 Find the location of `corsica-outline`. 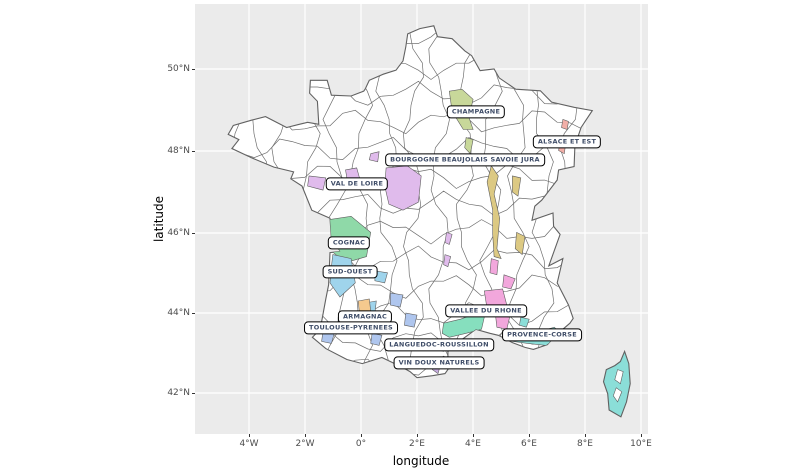

corsica-outline is located at coordinates (616, 383).